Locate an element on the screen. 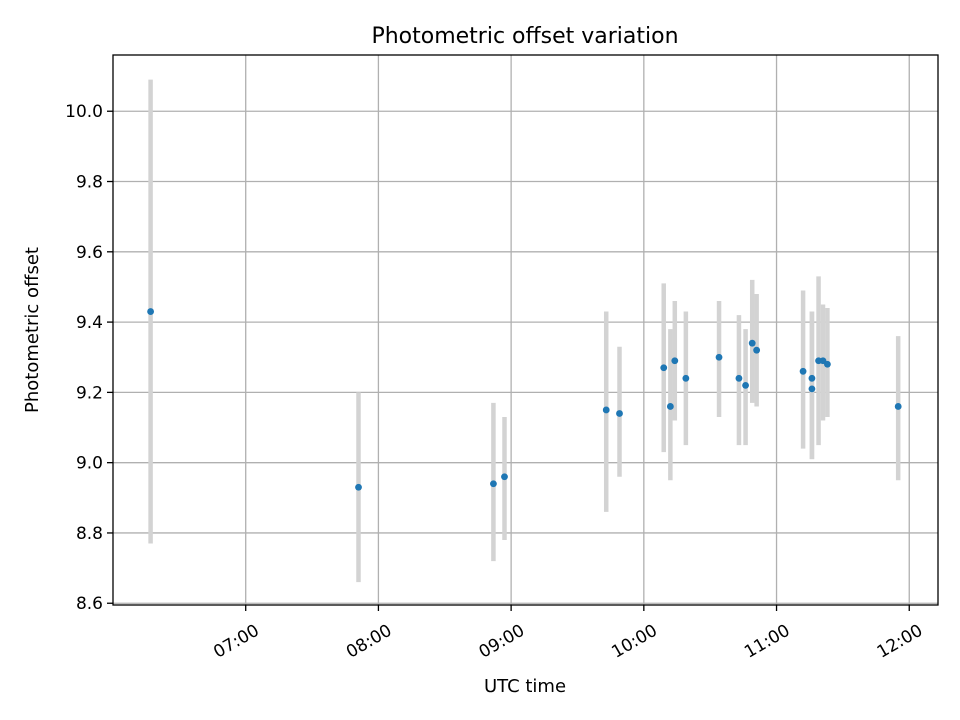 The image size is (960, 720). y-tick-label: 9.6 is located at coordinates (89, 253).